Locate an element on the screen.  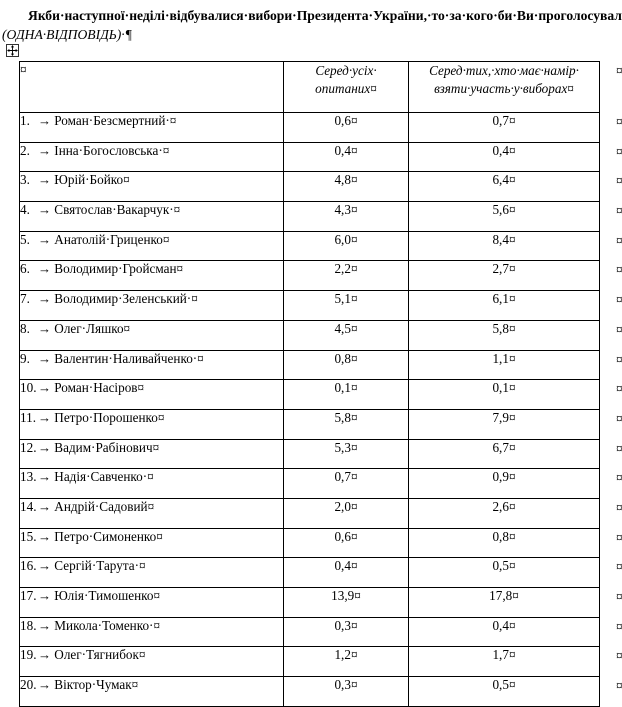
value-intend-to-vote: 5,8¤ is located at coordinates (504, 335).